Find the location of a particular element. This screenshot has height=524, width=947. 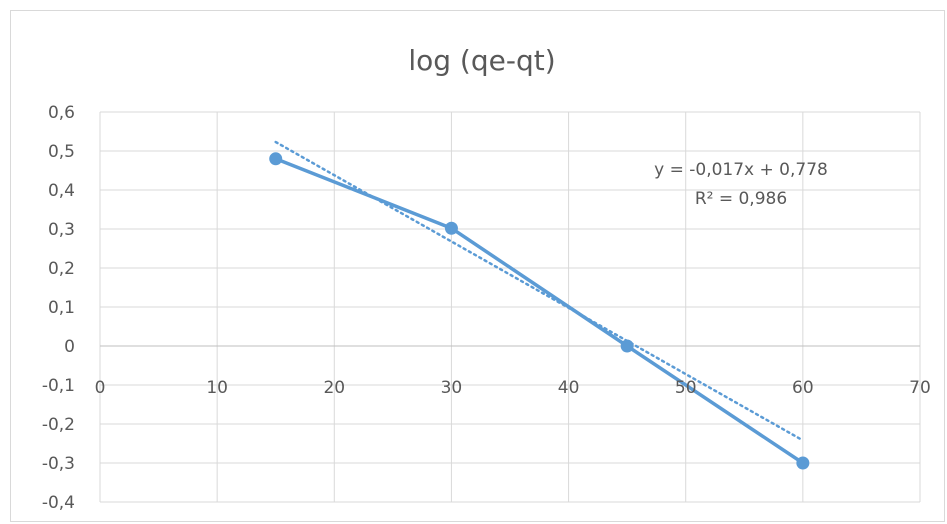

x-tick-label: 10 is located at coordinates (217, 388).